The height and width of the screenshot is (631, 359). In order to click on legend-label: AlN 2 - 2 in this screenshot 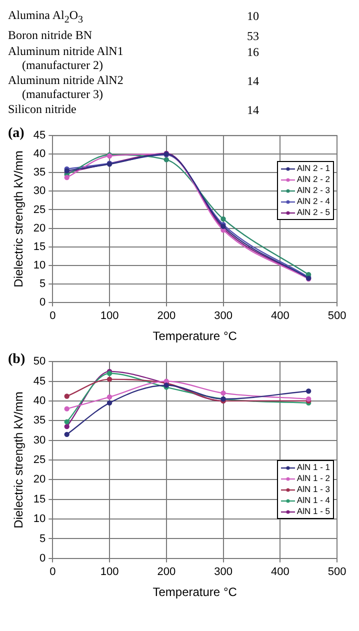, I will do `click(313, 179)`.